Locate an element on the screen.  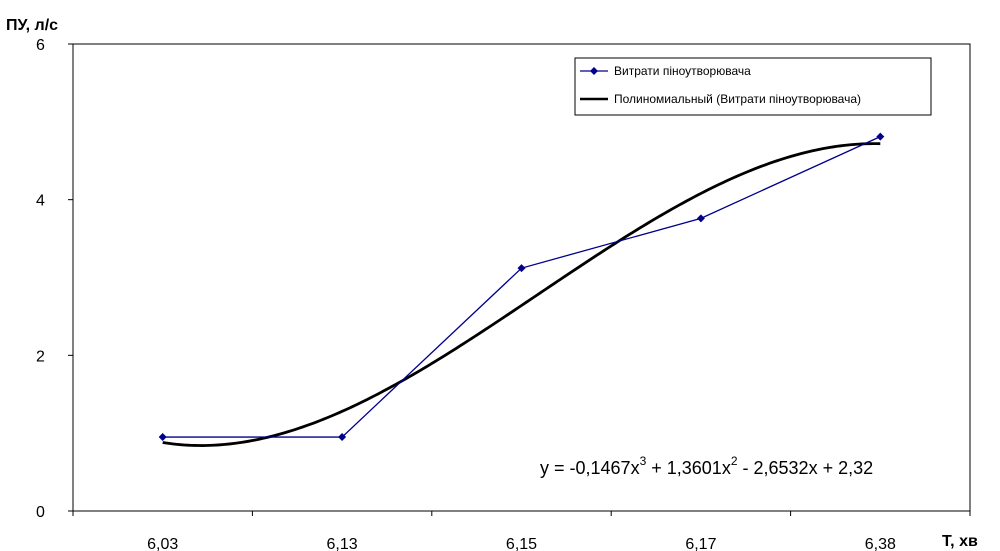
x-tick-label: 6,17 is located at coordinates (700, 543).